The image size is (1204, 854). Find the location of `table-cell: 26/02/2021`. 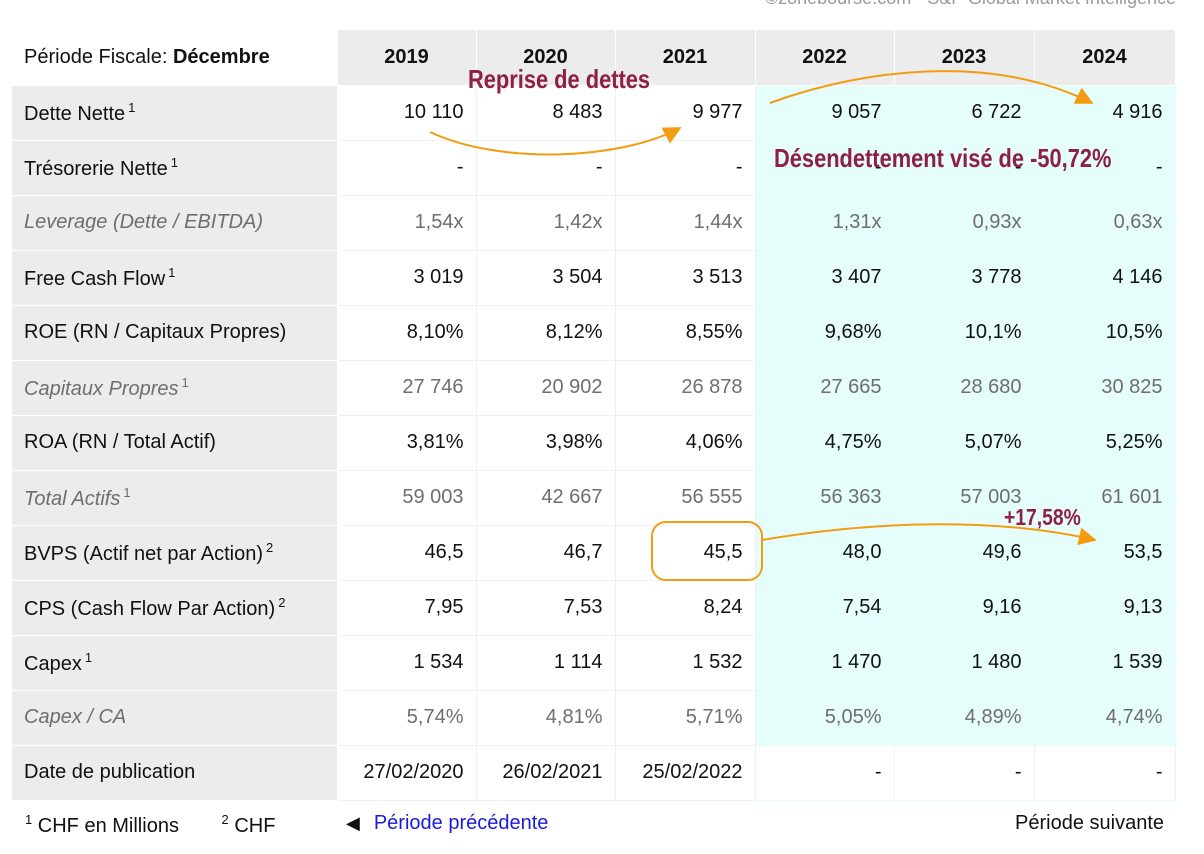

table-cell: 26/02/2021 is located at coordinates (546, 773).